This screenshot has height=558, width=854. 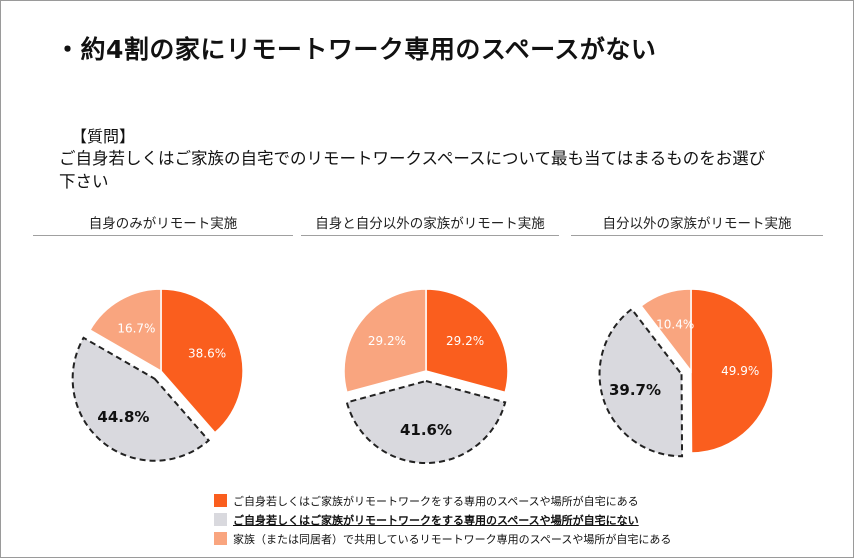 What do you see at coordinates (426, 430) in the screenshot?
I see `pie-2-label-2: 41.6%` at bounding box center [426, 430].